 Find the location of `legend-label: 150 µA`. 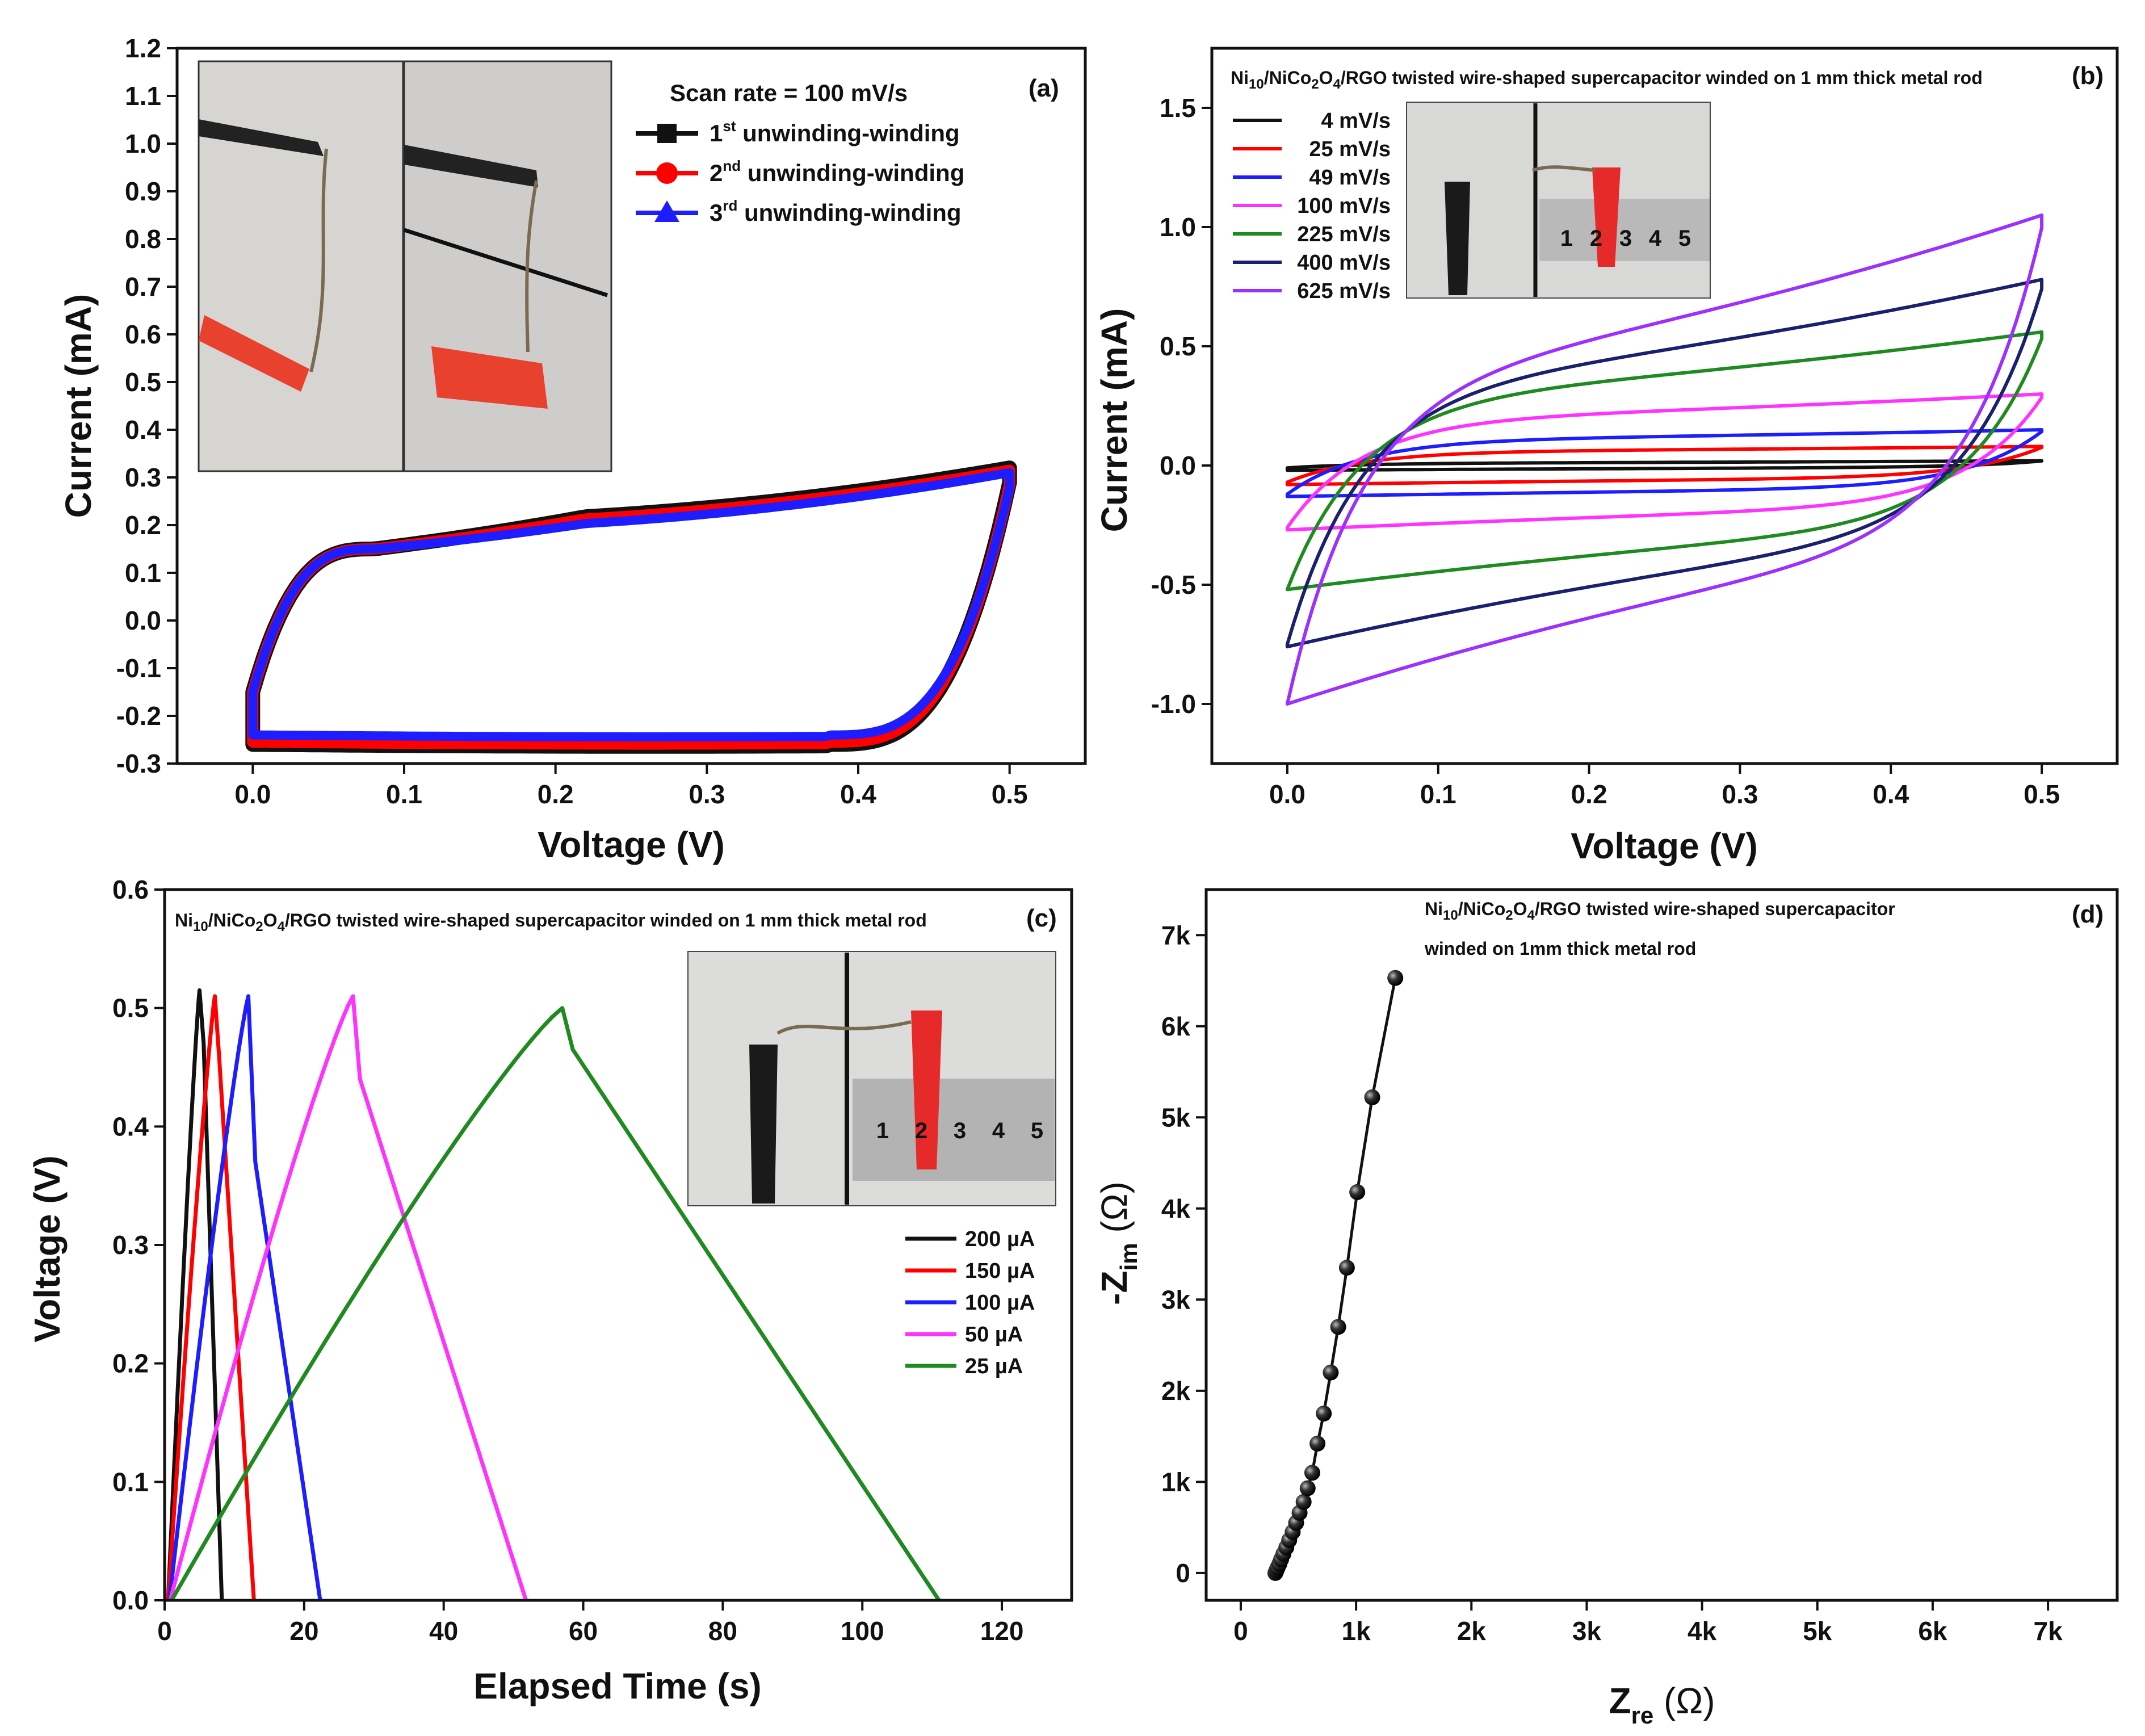

legend-label: 150 µA is located at coordinates (1000, 1271).